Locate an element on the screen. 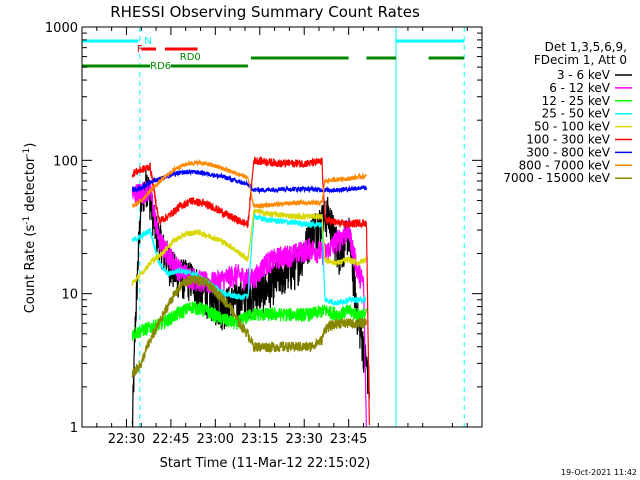 The image size is (640, 480). legend-label-1: 6 - 12 keV is located at coordinates (580, 88).